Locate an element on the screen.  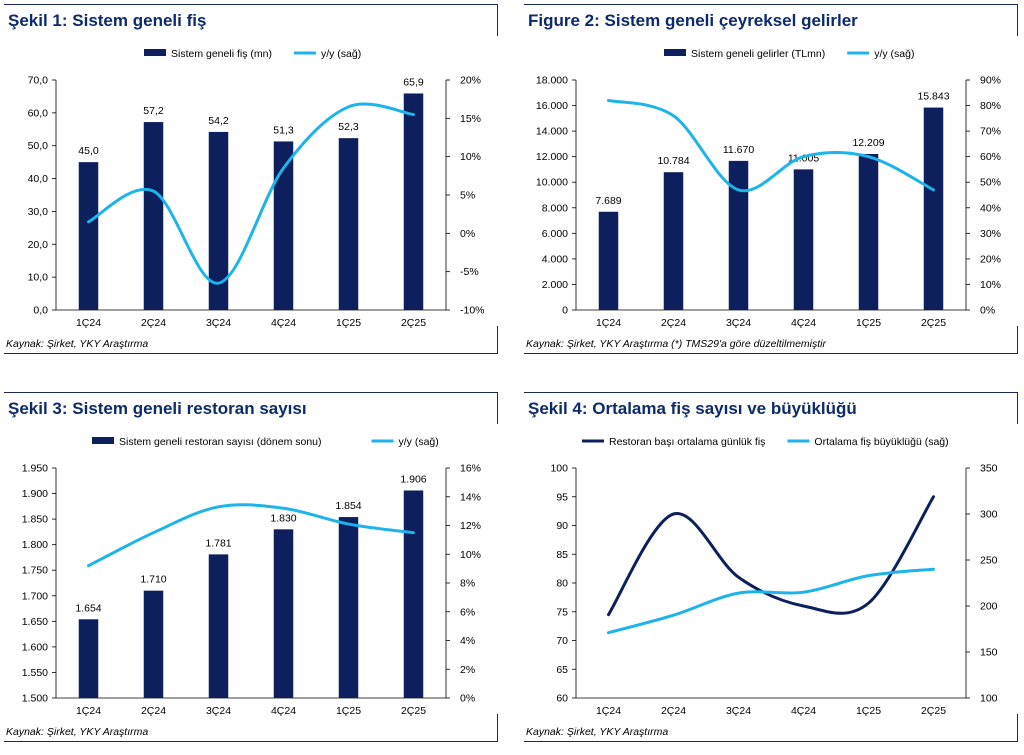
y2-tick-label: 6% is located at coordinates (467, 612).